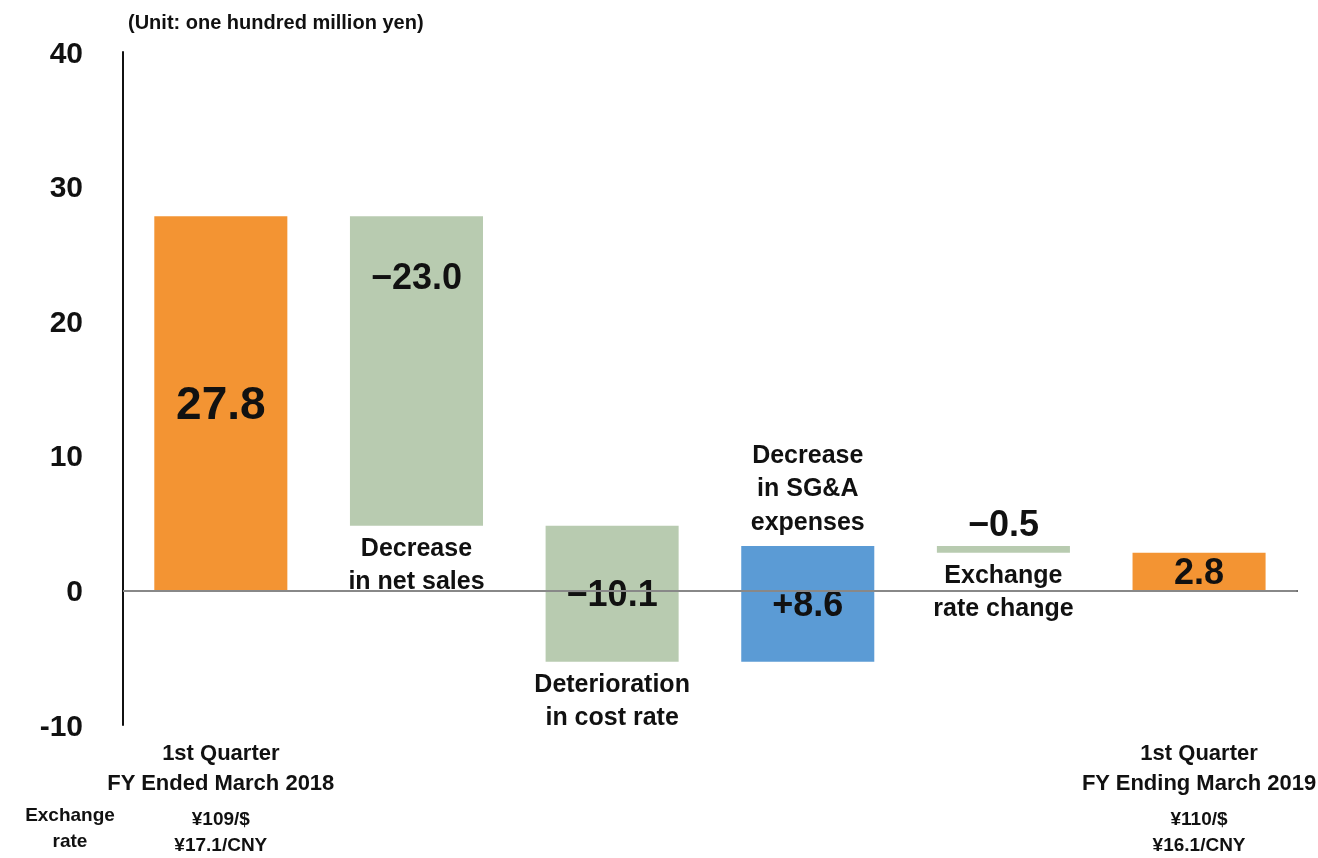  I want to click on annotation: Deterioration in cost rate, so click(612, 699).